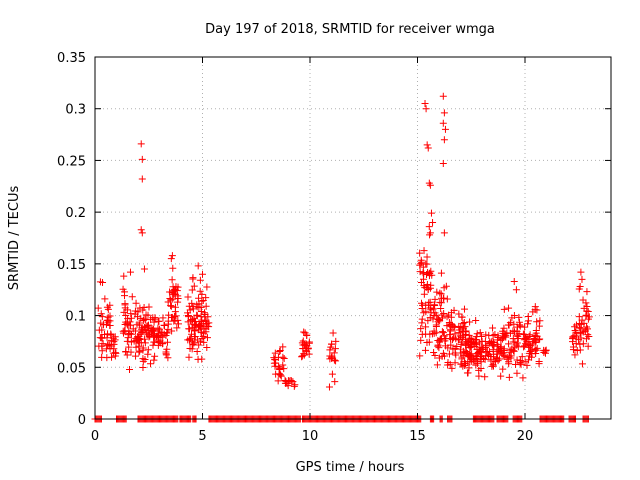  What do you see at coordinates (202, 436) in the screenshot?
I see `x-tick-label: 5` at bounding box center [202, 436].